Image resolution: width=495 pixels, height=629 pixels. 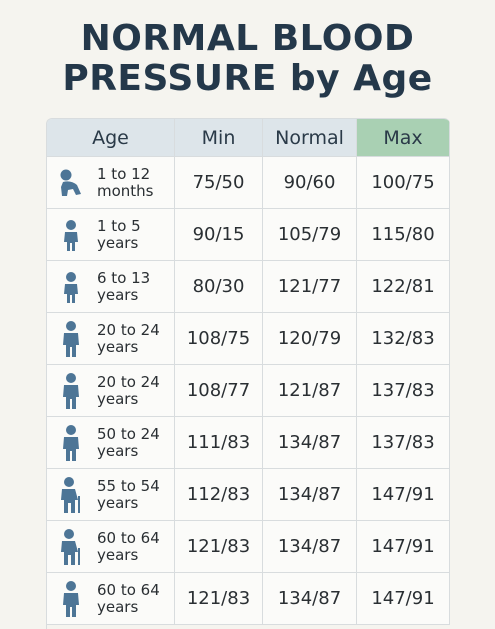 I want to click on pressure-value: 121/77, so click(x=310, y=287).